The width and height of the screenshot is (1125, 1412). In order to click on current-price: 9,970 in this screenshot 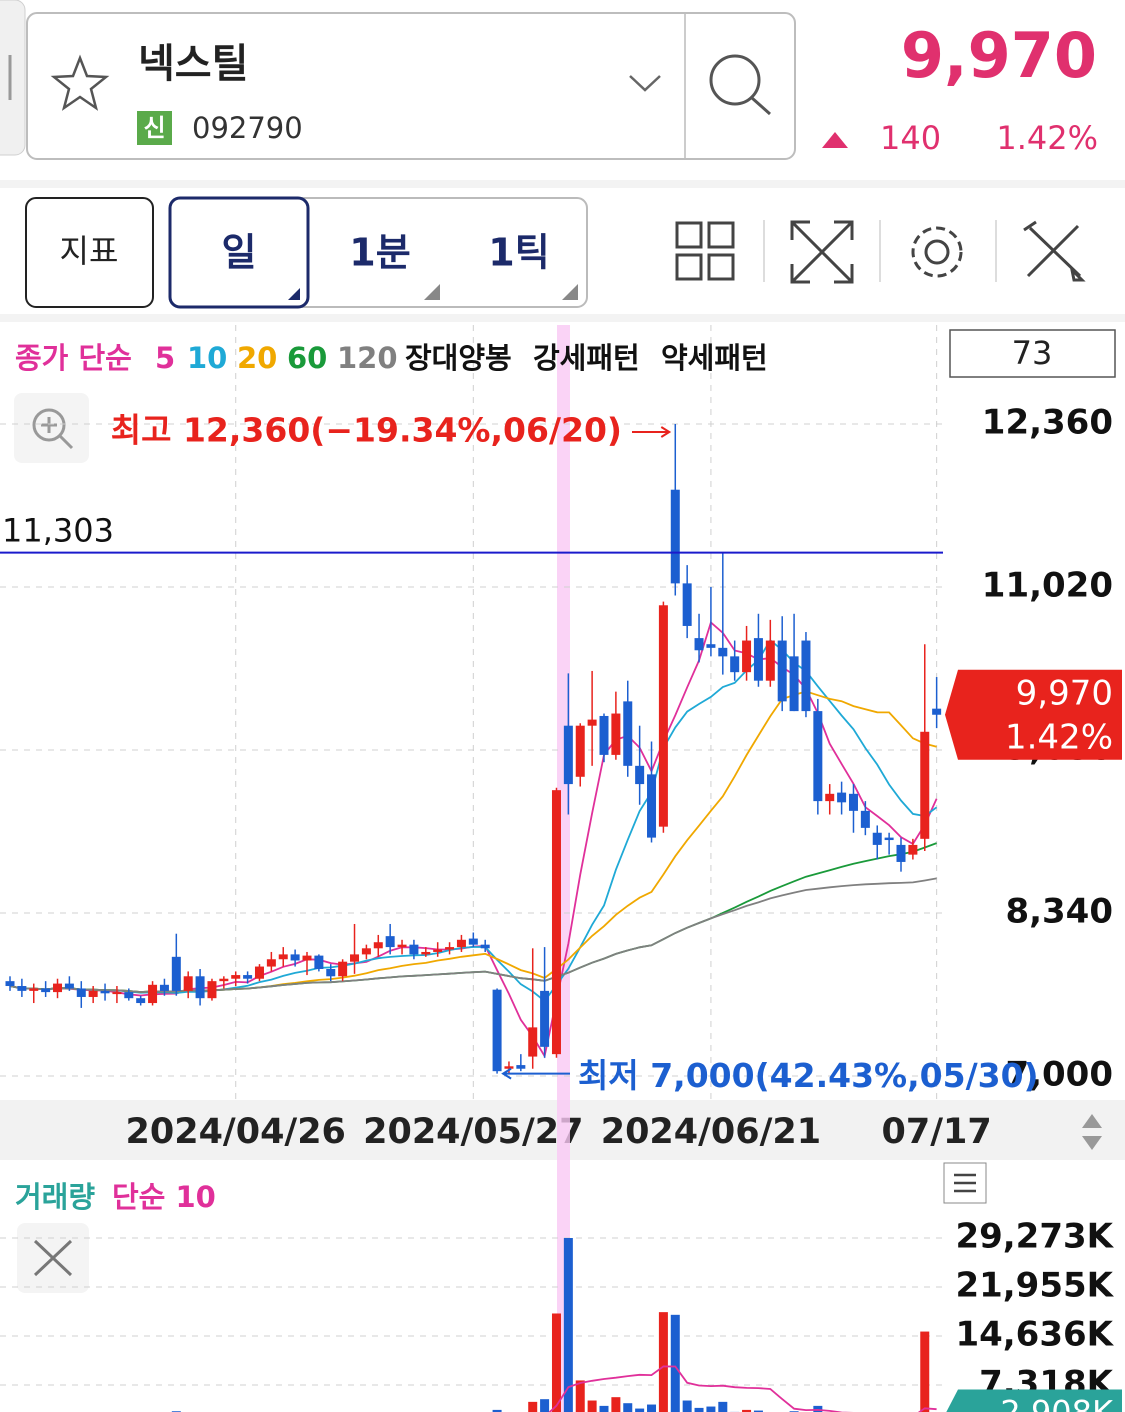, I will do `click(999, 55)`.